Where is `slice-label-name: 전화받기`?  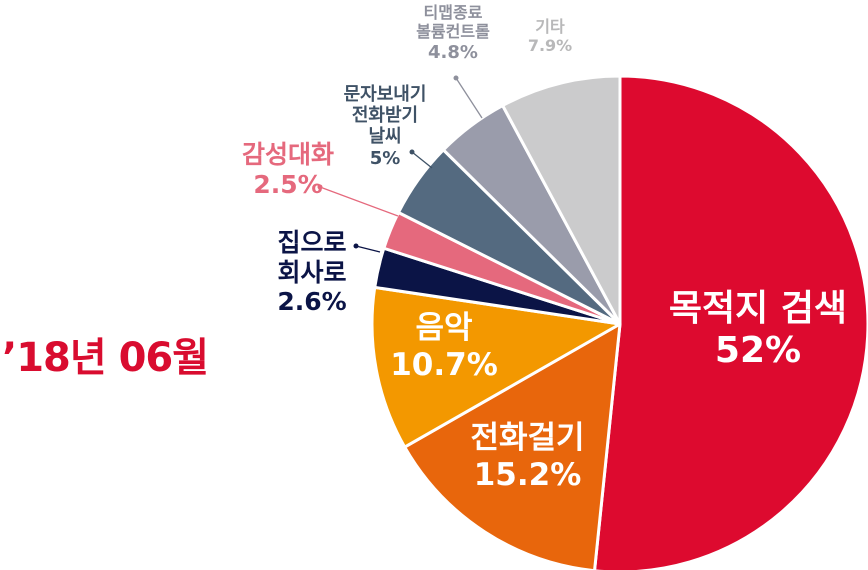 slice-label-name: 전화받기 is located at coordinates (385, 116).